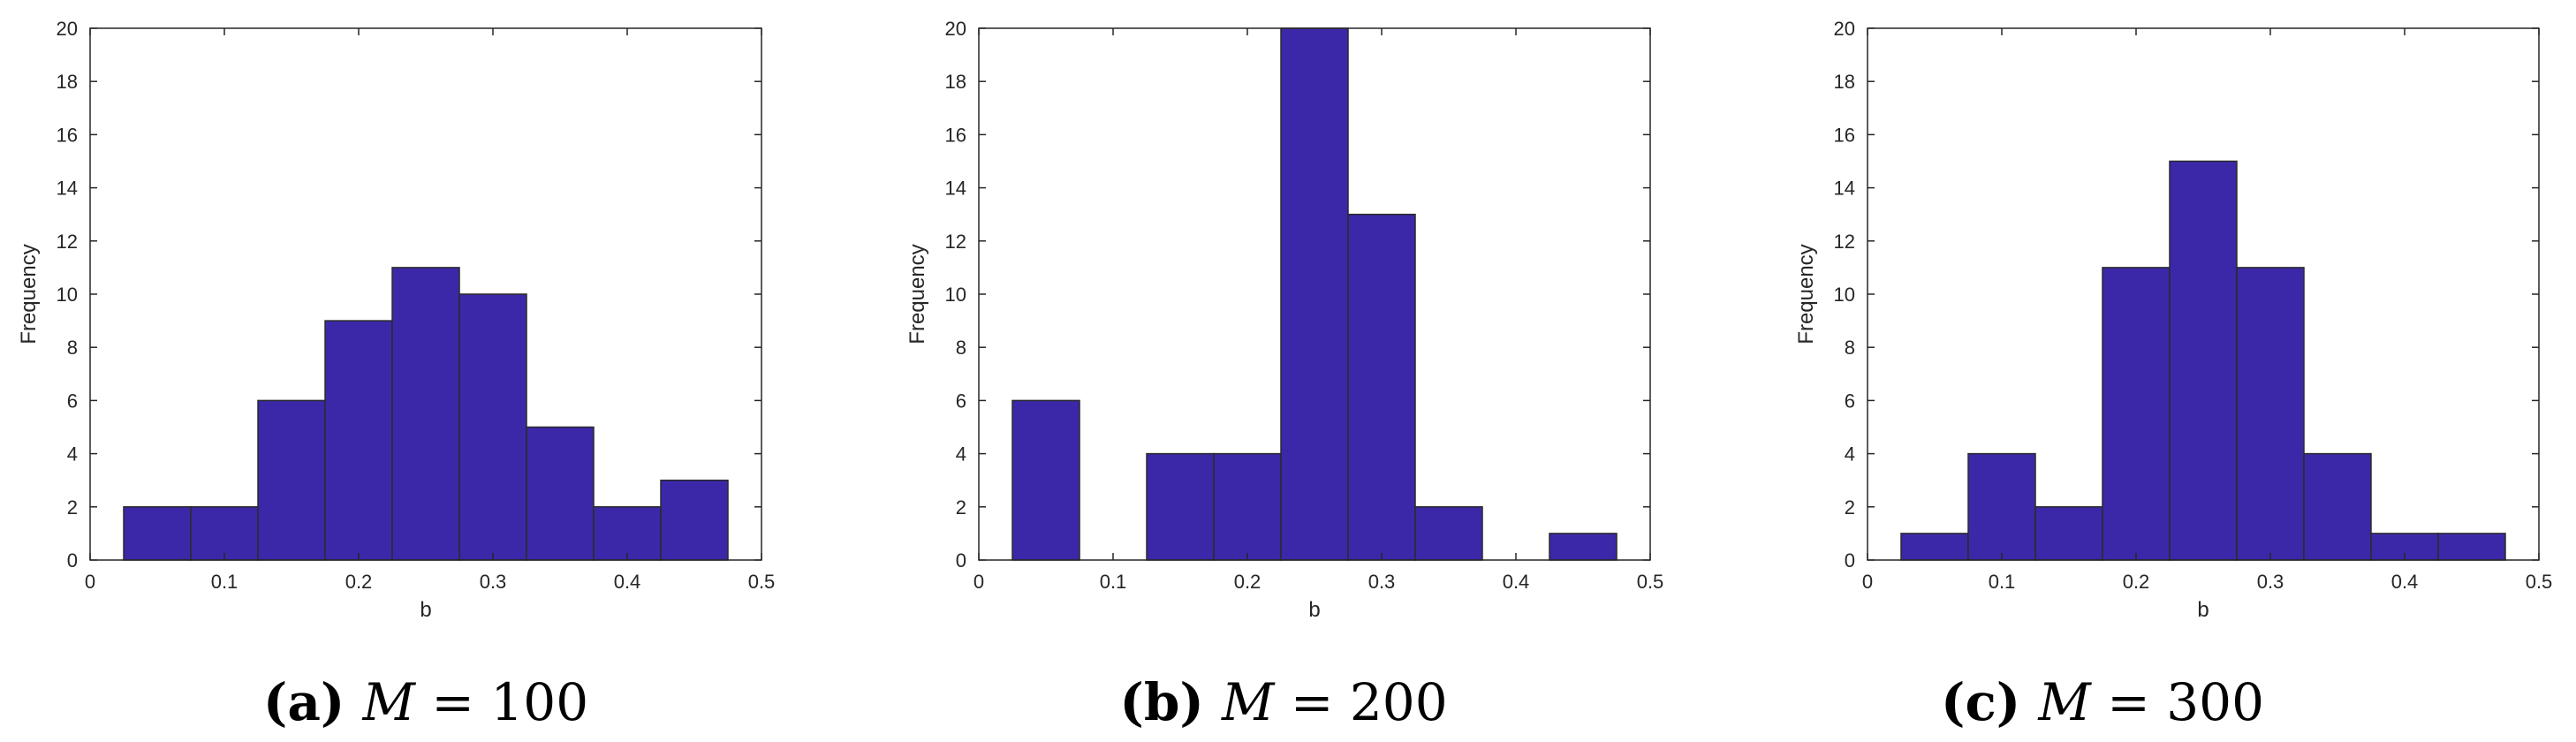  What do you see at coordinates (313, 702) in the screenshot?
I see `caption-letter: (a)` at bounding box center [313, 702].